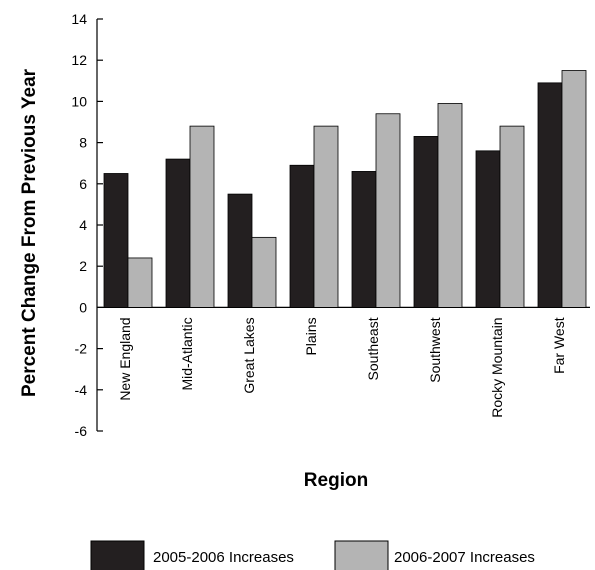  I want to click on category-label: Rocky Mountain, so click(497, 367).